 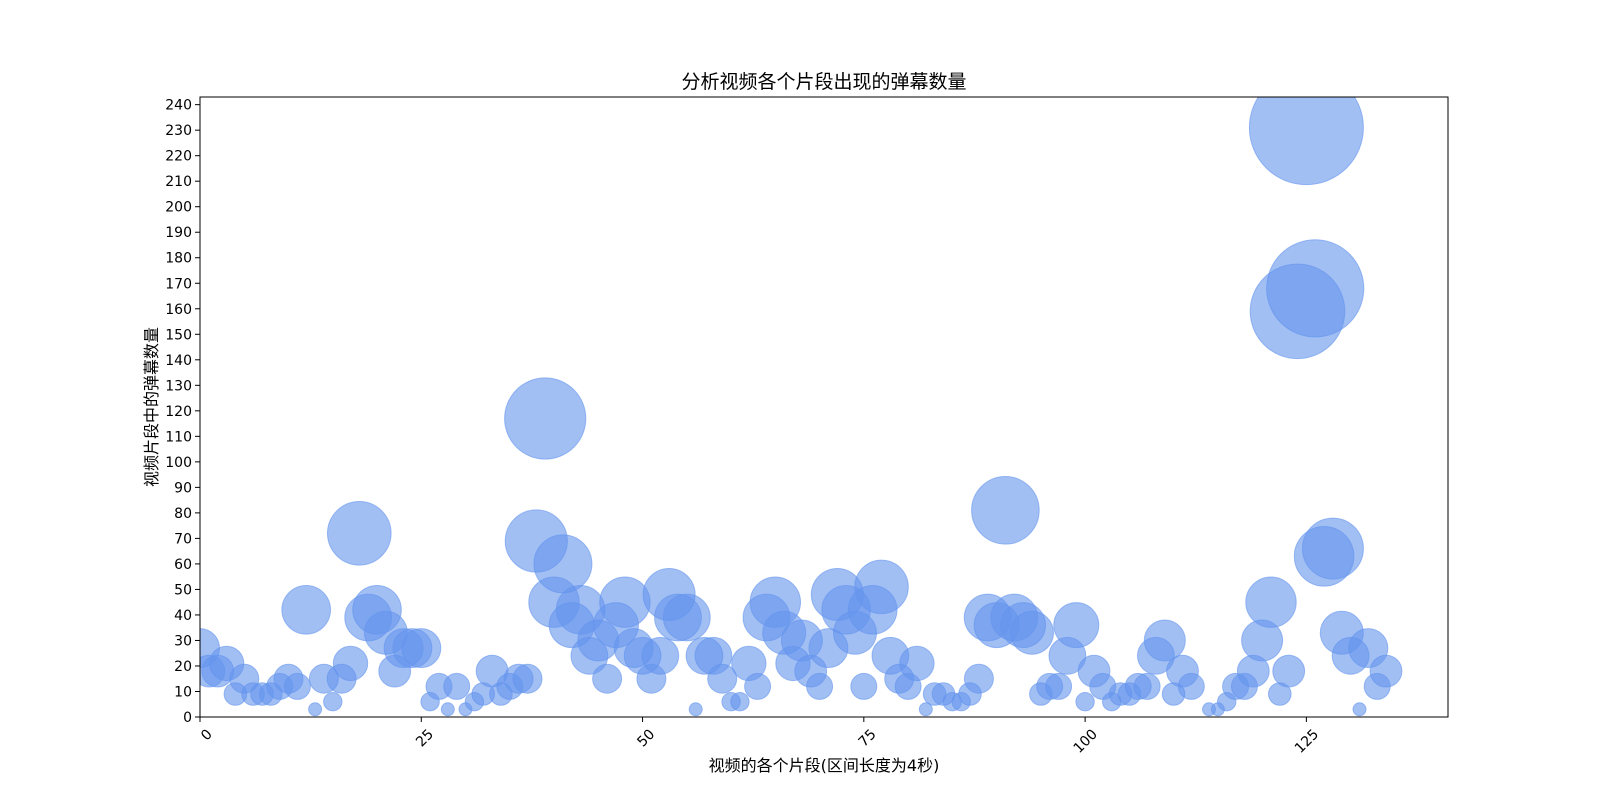 I want to click on y-tick-label: 10, so click(x=183, y=692).